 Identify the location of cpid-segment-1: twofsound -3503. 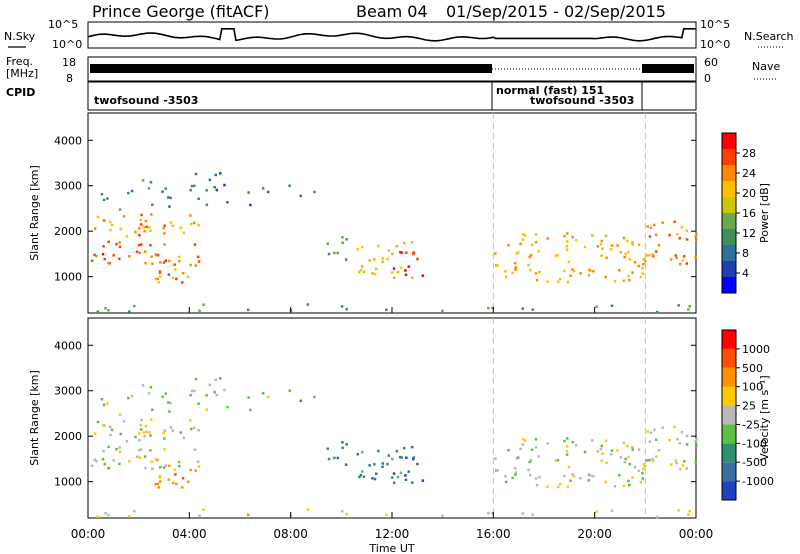
(146, 100).